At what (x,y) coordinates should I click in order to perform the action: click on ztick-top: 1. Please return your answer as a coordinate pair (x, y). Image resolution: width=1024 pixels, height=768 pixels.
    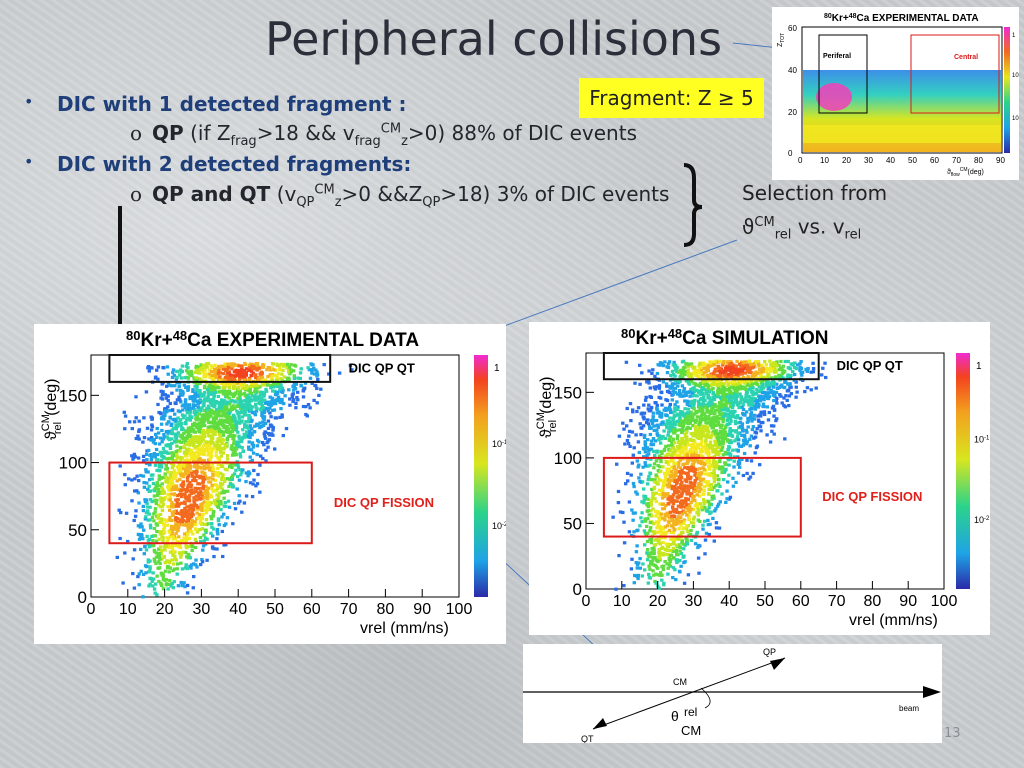
    Looking at the image, I should click on (497, 368).